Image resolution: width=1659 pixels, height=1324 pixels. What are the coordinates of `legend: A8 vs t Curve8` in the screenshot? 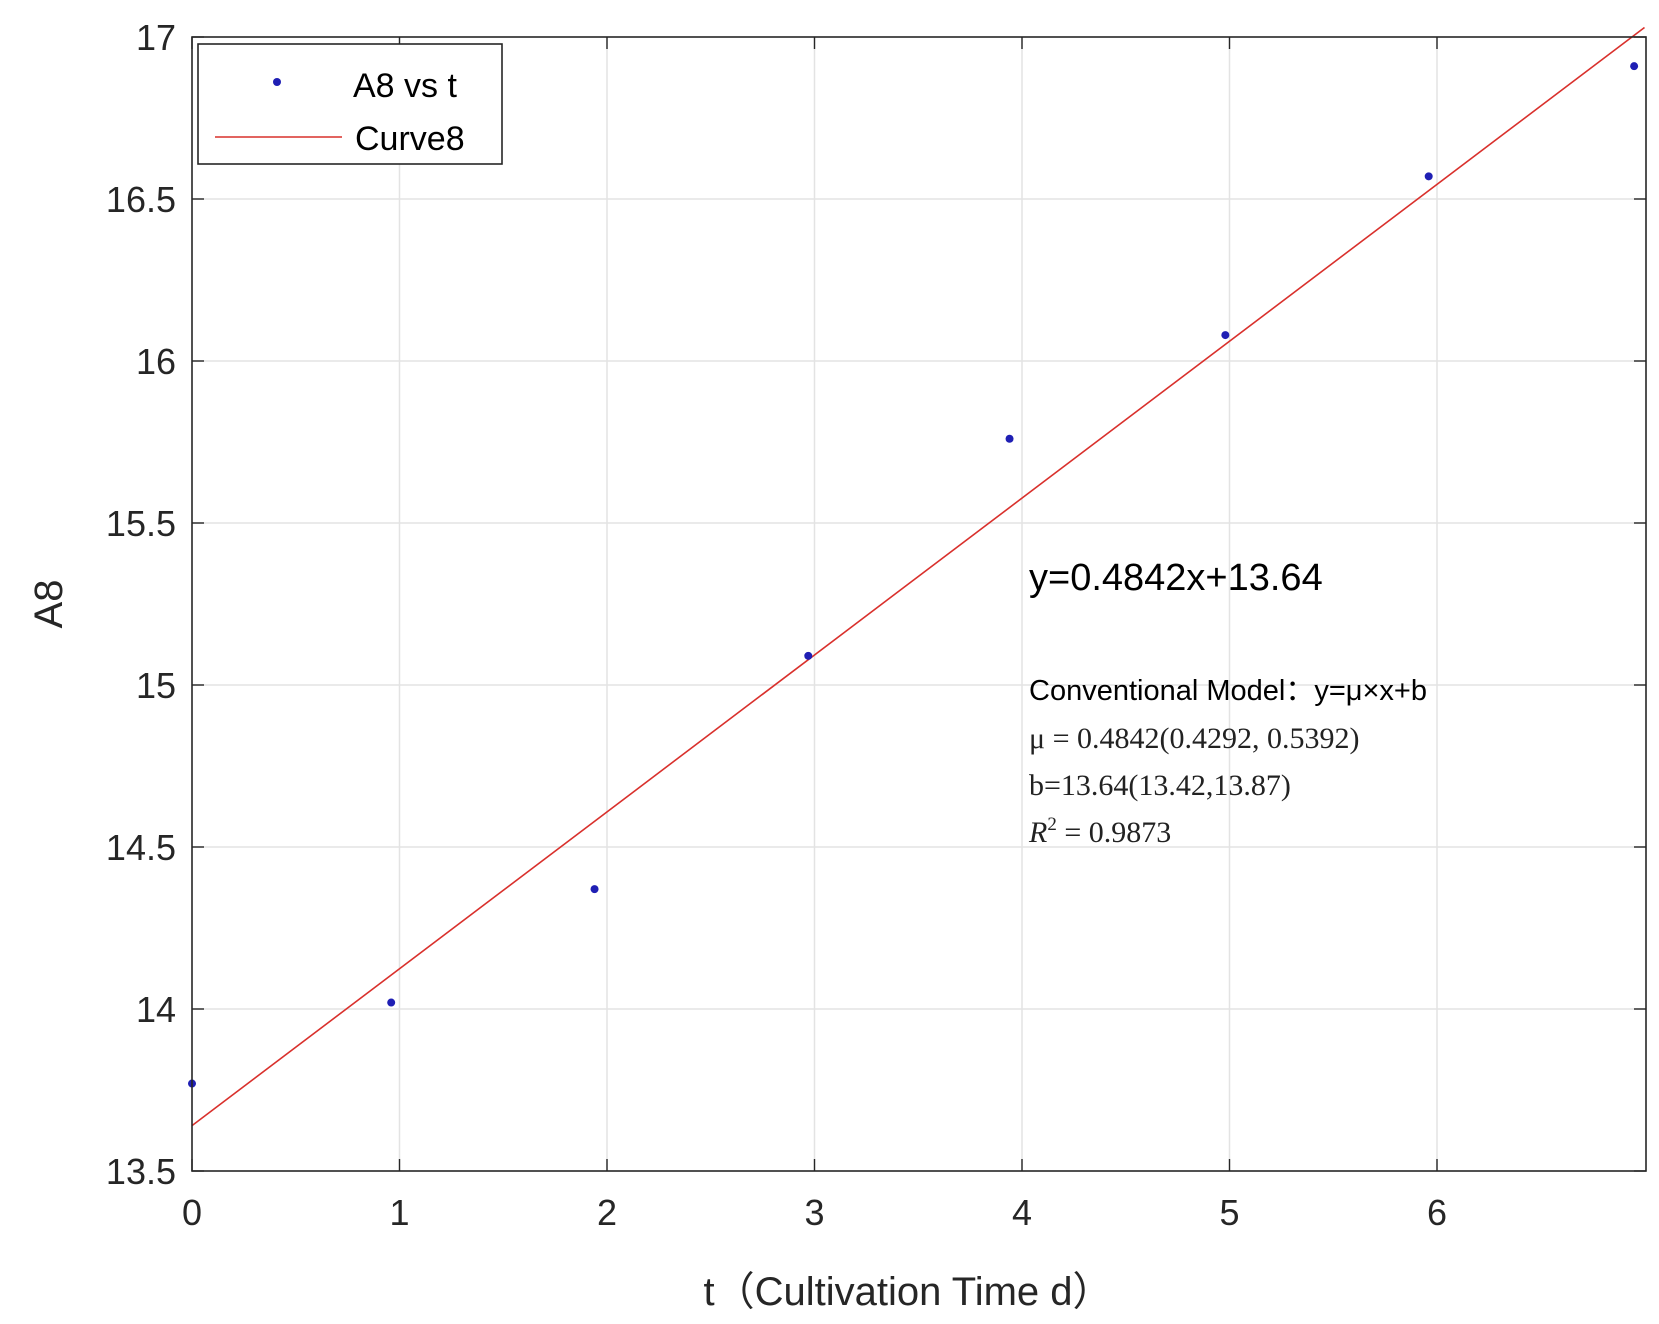 It's located at (350, 104).